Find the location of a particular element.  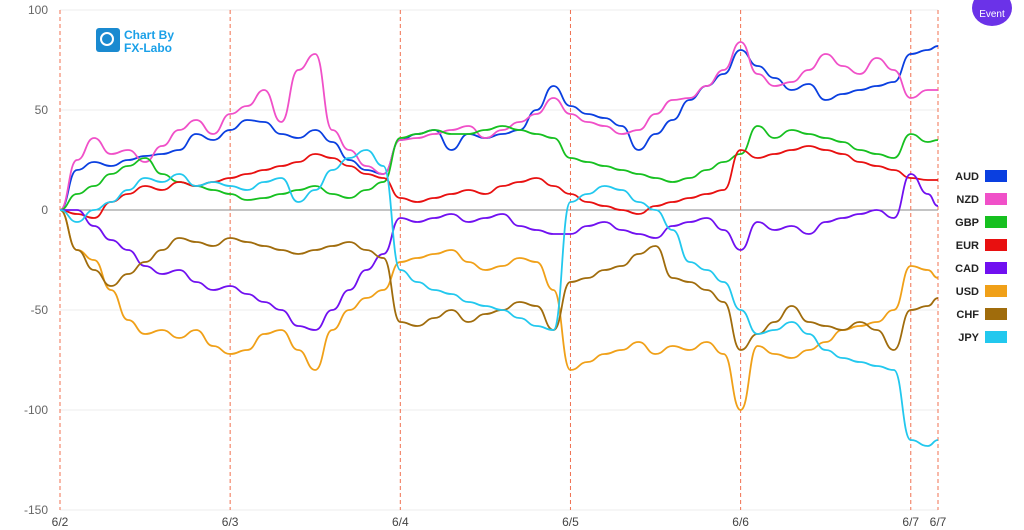

y-tick-label: 50 is located at coordinates (42, 110).